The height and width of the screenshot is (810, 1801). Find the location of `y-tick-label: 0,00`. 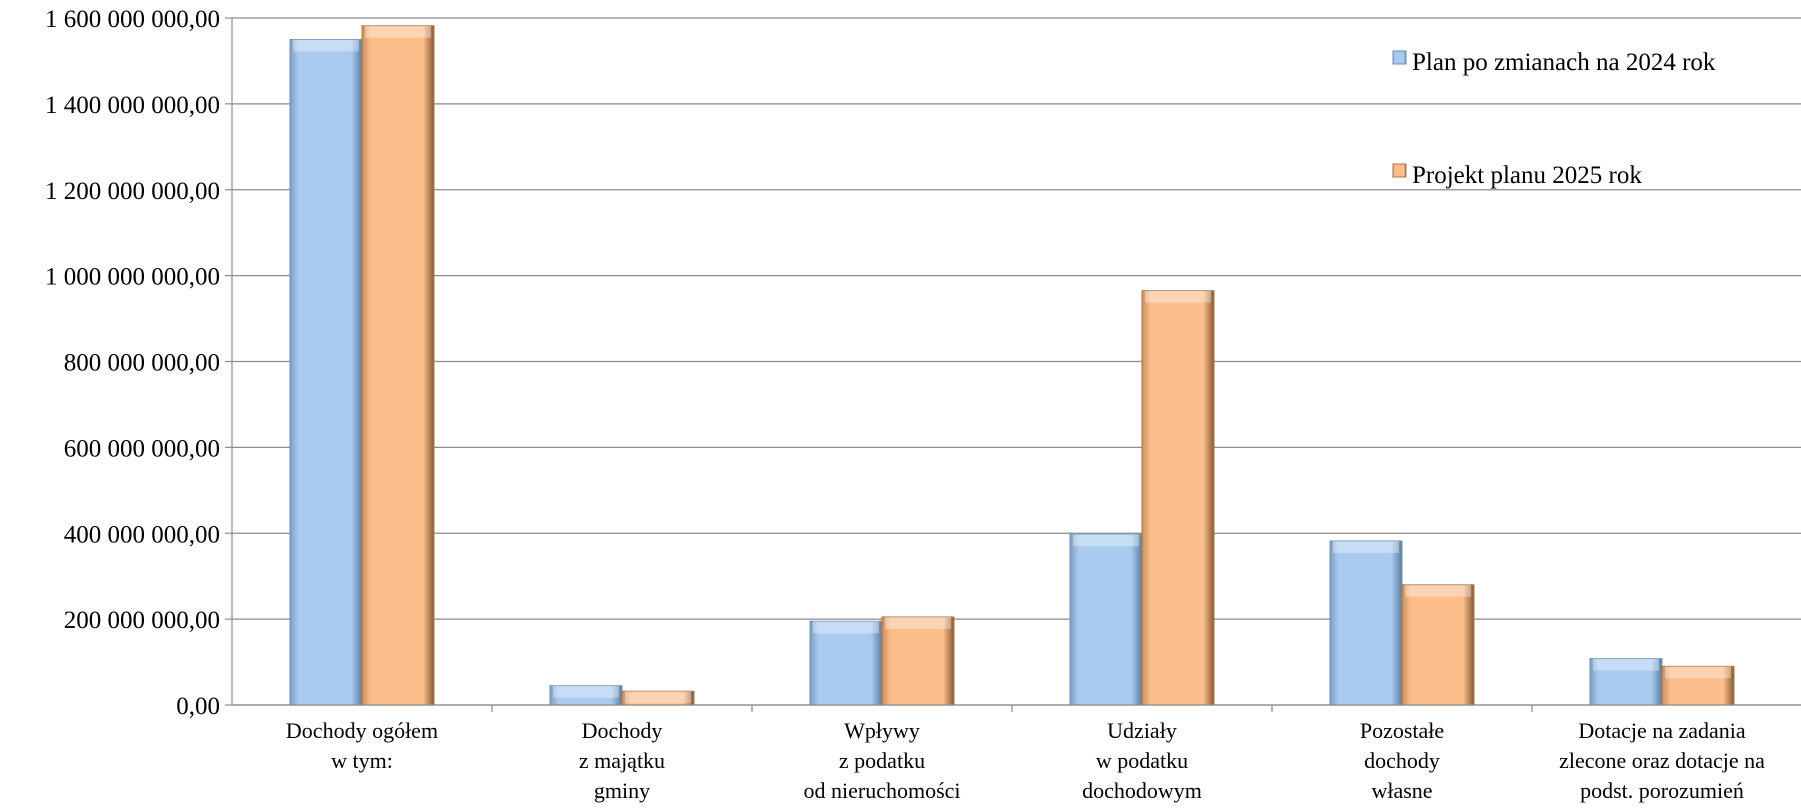

y-tick-label: 0,00 is located at coordinates (198, 706).